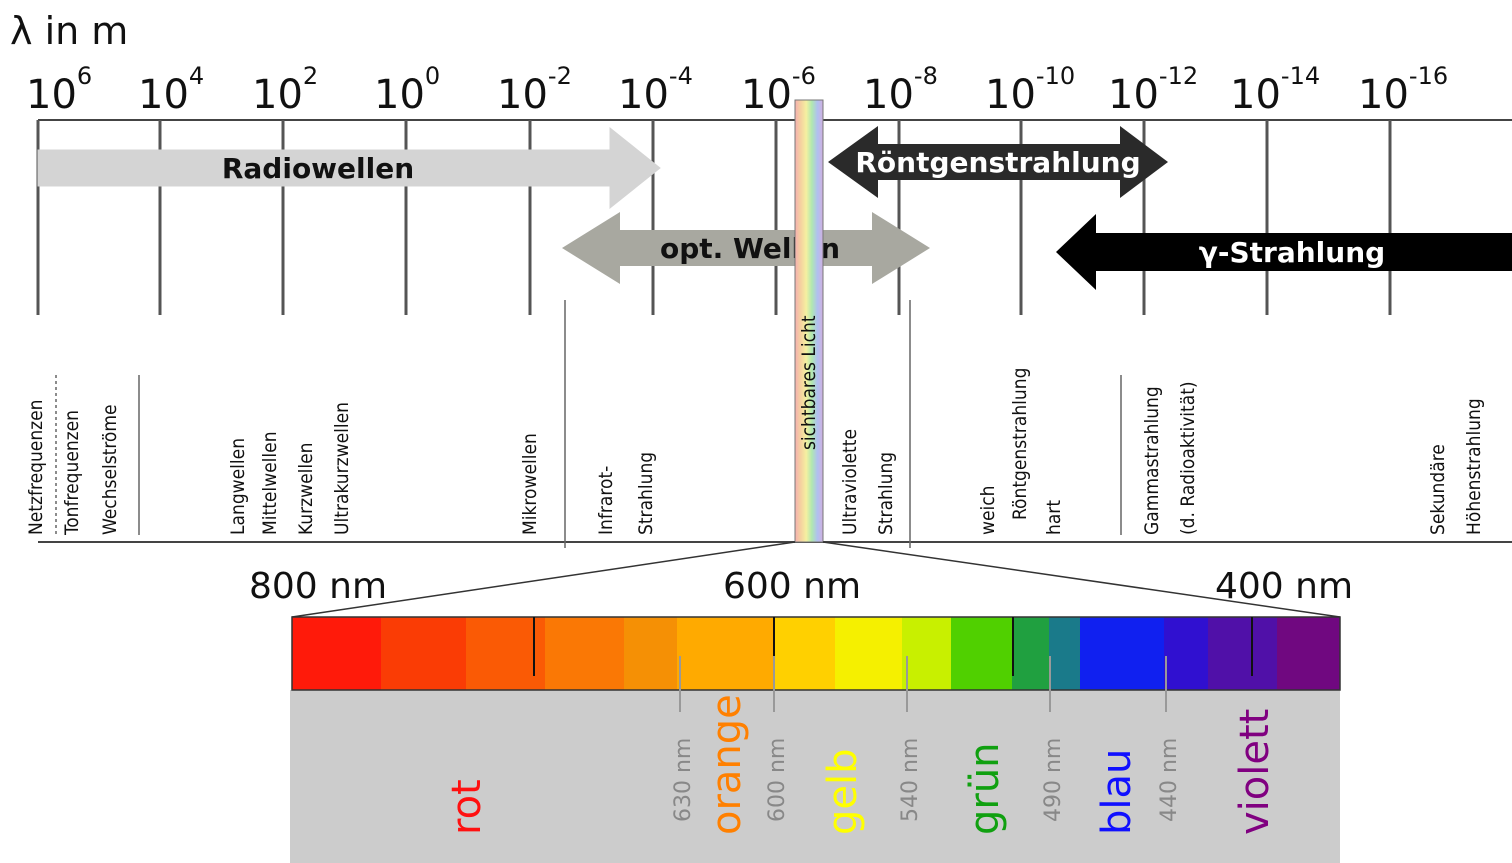 Image resolution: width=1512 pixels, height=863 pixels. Describe the element at coordinates (1169, 780) in the screenshot. I see `boundary-label: 440 nm` at that location.